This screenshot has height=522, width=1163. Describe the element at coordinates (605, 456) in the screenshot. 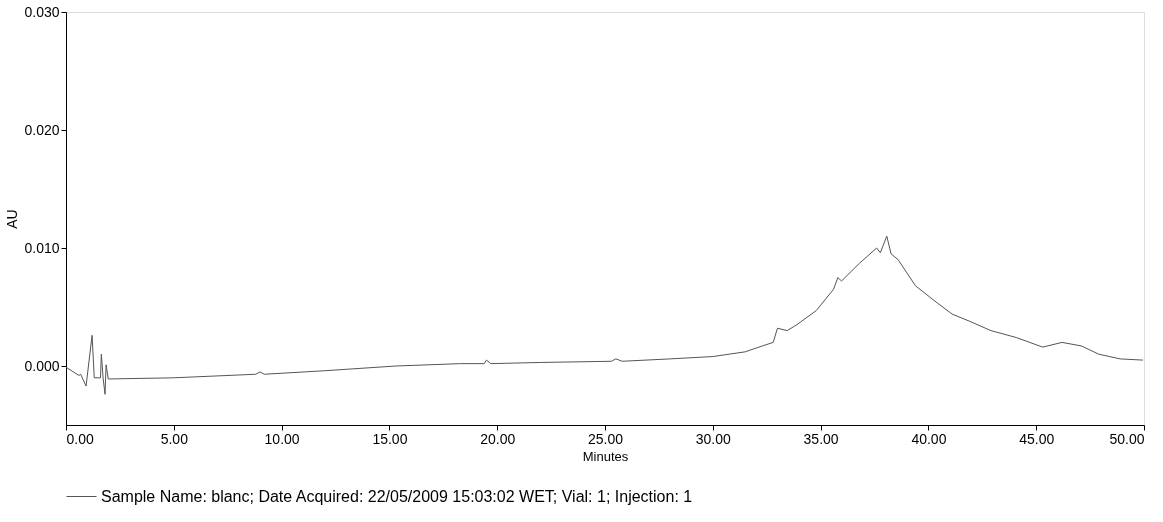

I see `x-axis-title: Minutes` at that location.